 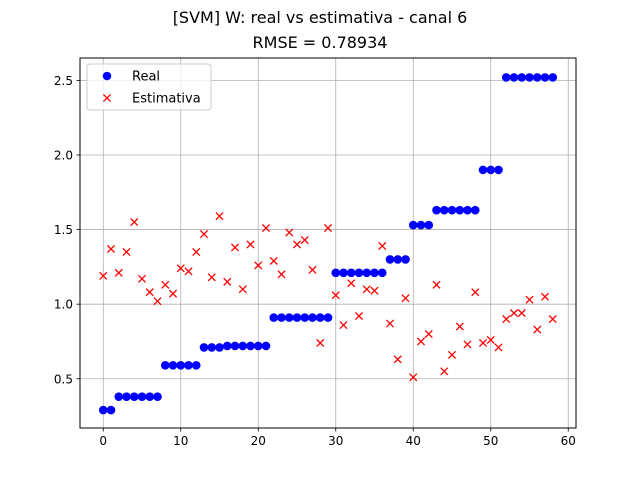 What do you see at coordinates (103, 441) in the screenshot?
I see `x-tick-label: 0` at bounding box center [103, 441].